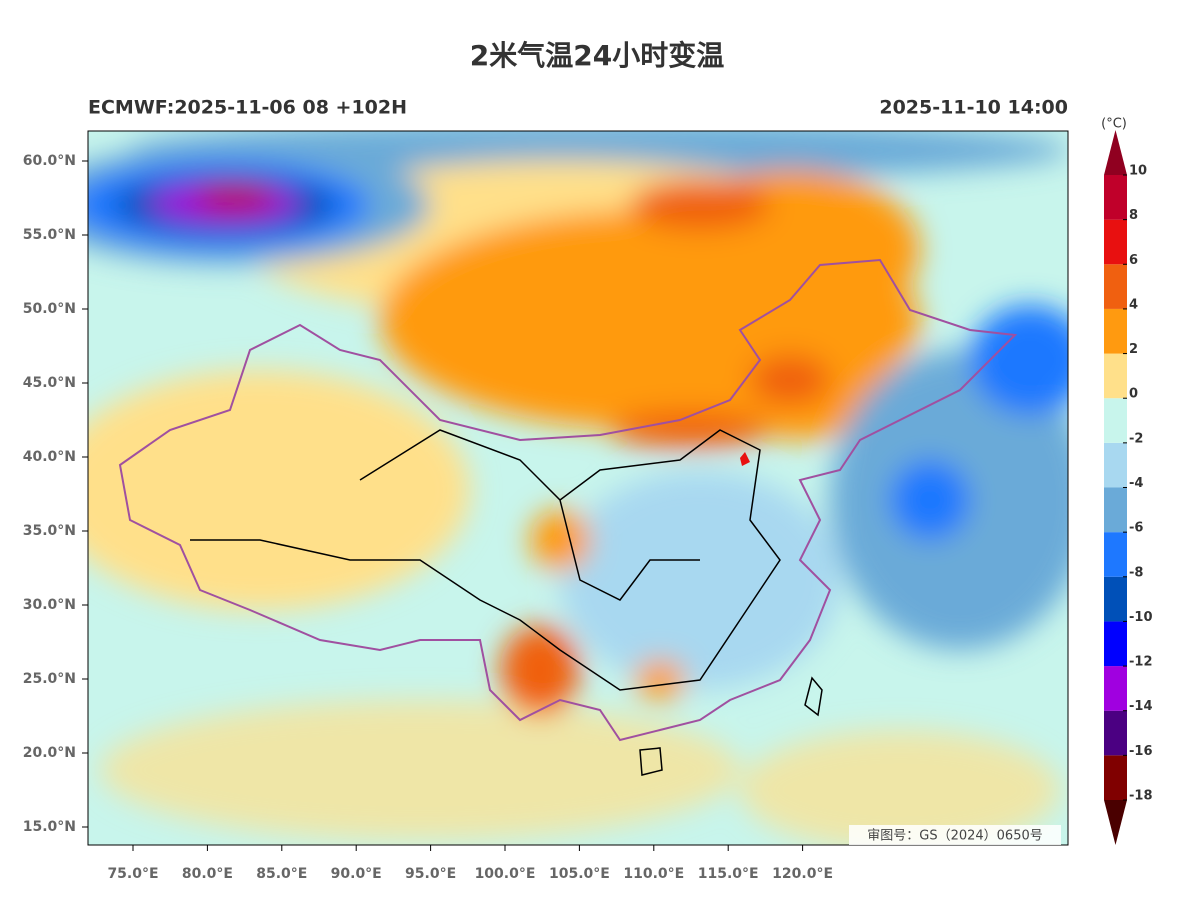  Describe the element at coordinates (49, 309) in the screenshot. I see `lat-label: 50.0°N` at that location.